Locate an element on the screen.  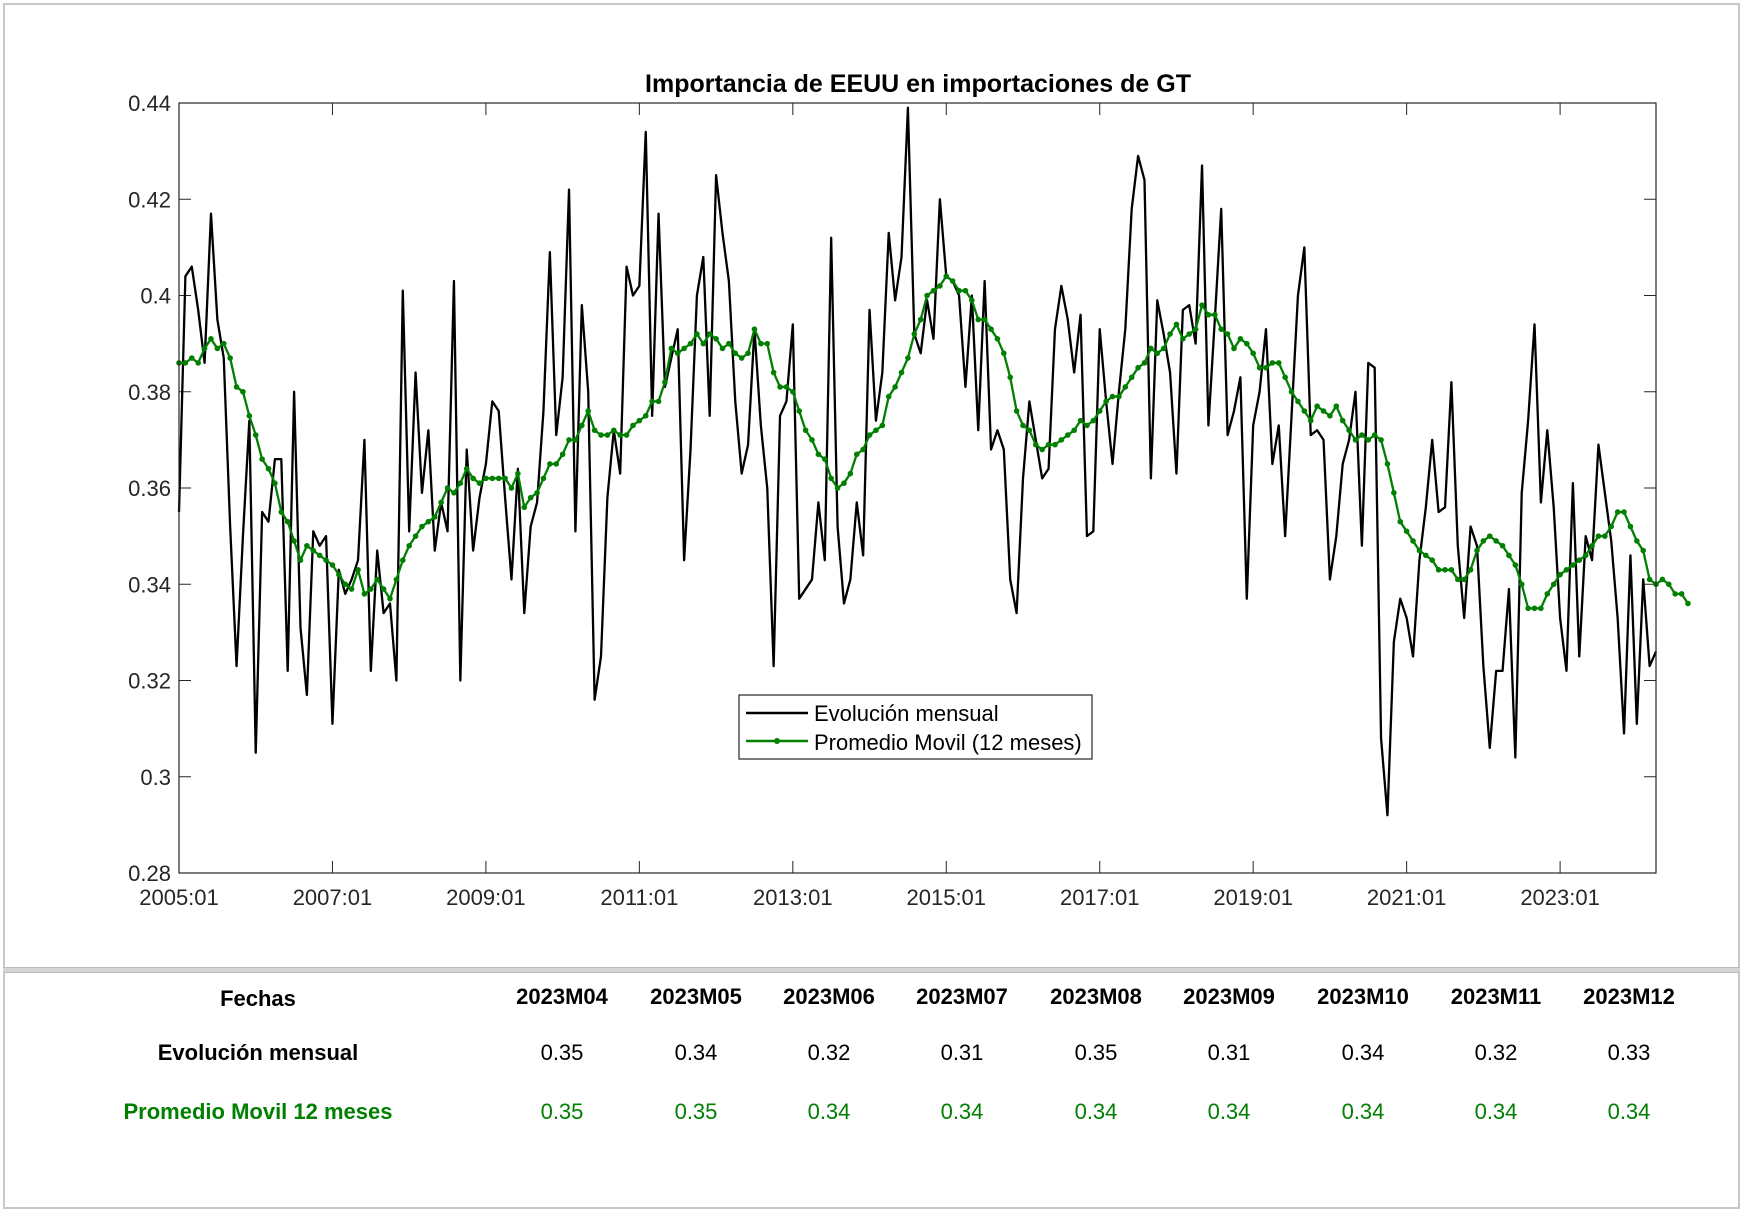
y-tick-label: 0.42 is located at coordinates (149, 199).